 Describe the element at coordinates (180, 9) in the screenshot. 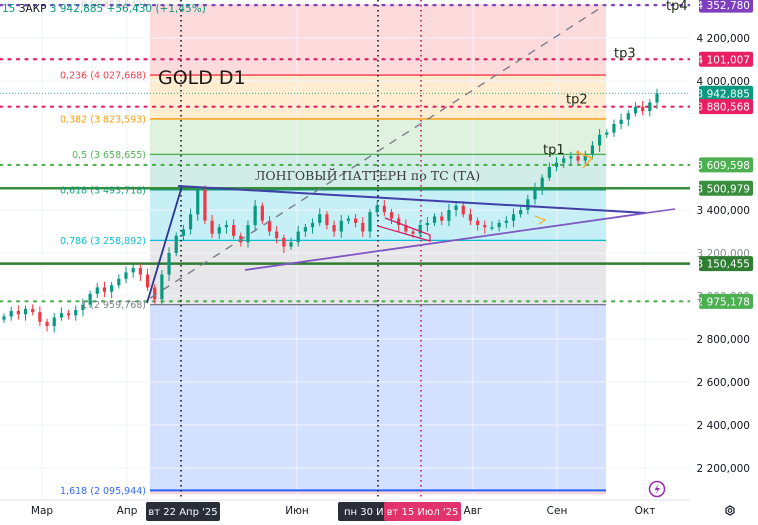

I see `price-change-pct: (+1,45%)` at that location.